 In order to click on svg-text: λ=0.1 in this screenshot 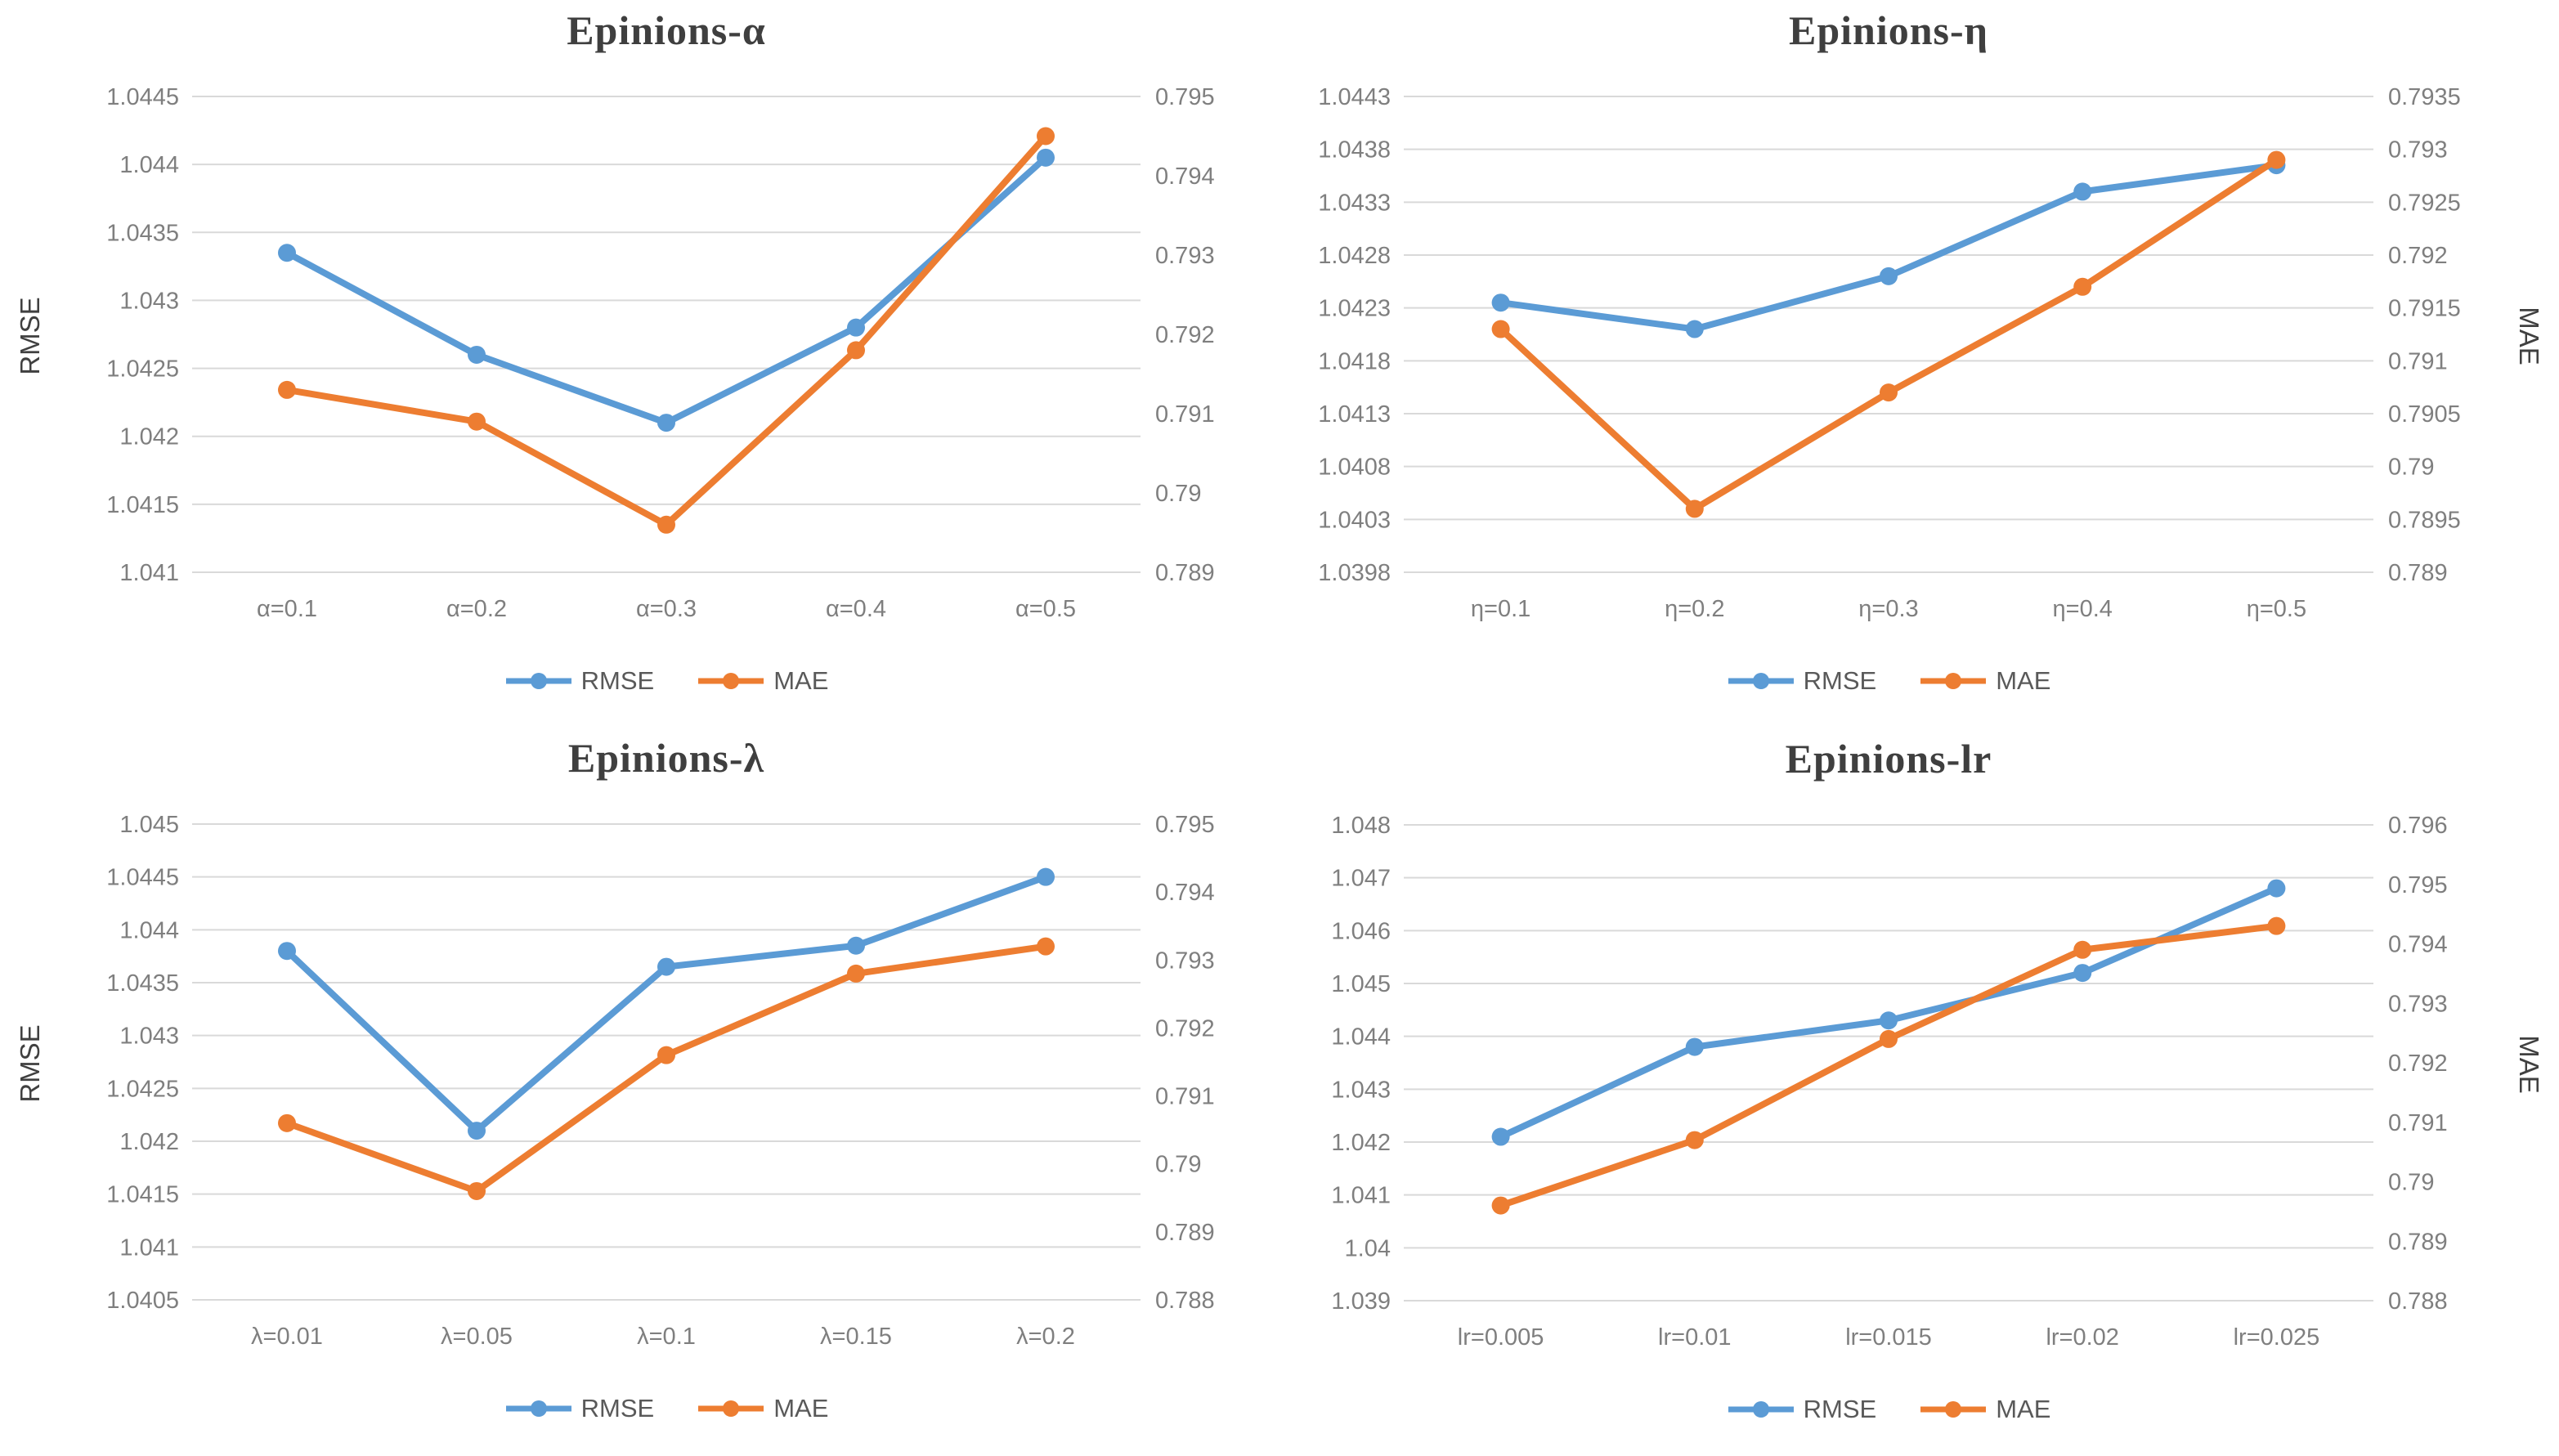, I will do `click(666, 1337)`.